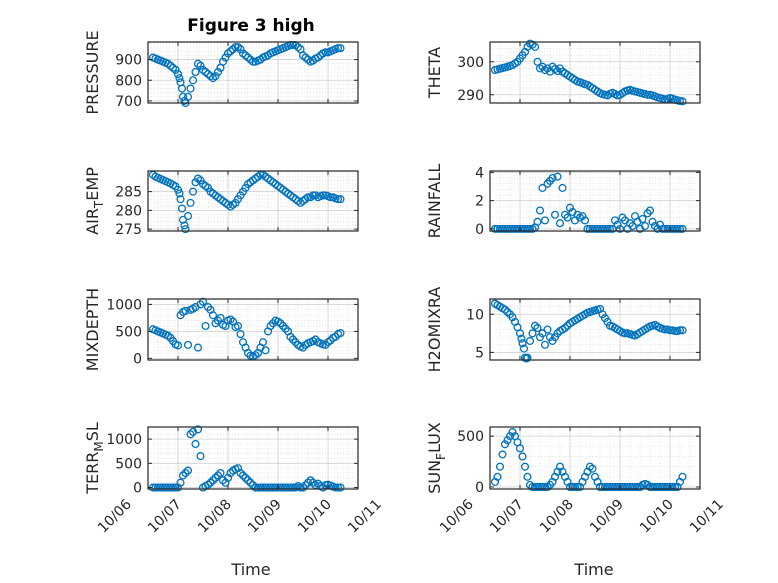  Describe the element at coordinates (479, 353) in the screenshot. I see `y-tick-label: 5` at that location.